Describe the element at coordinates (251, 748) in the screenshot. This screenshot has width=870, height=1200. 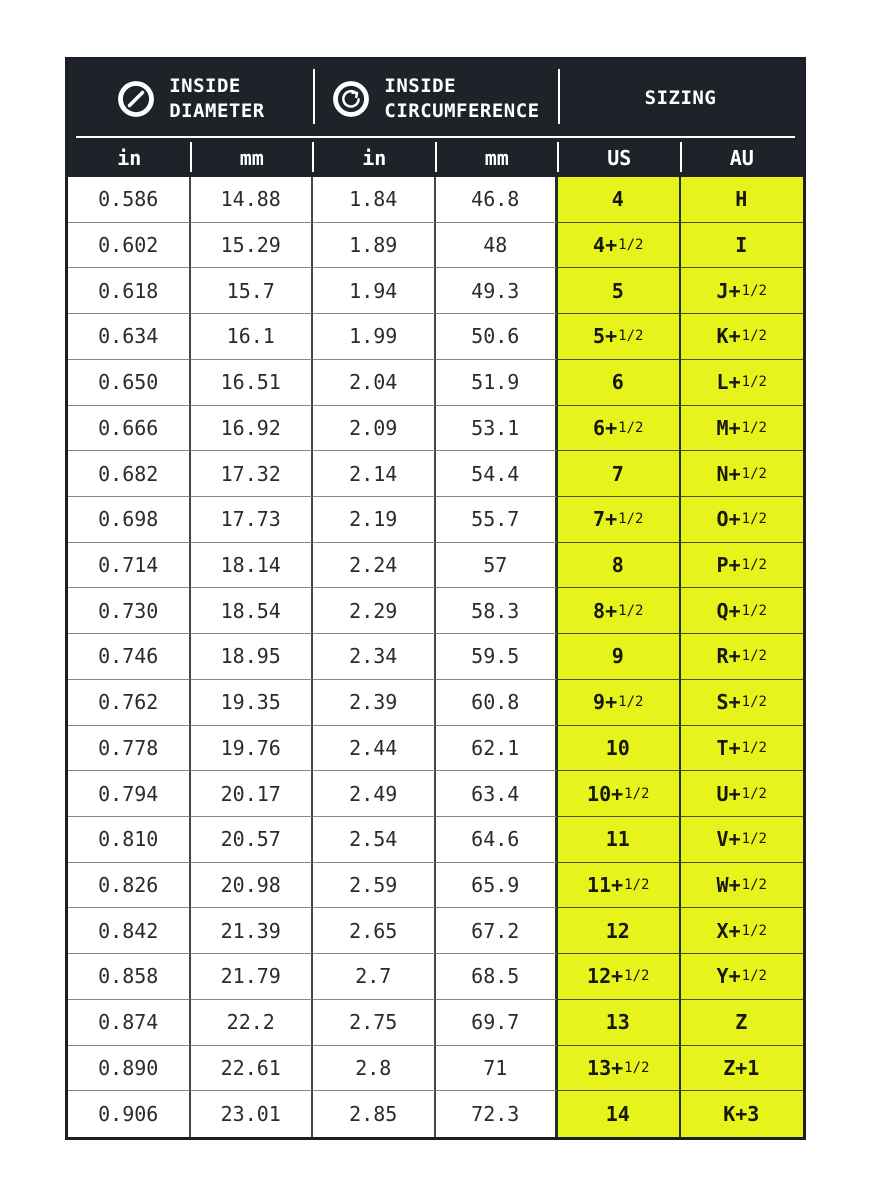
I see `diameter-mm-cell: 19.76` at that location.